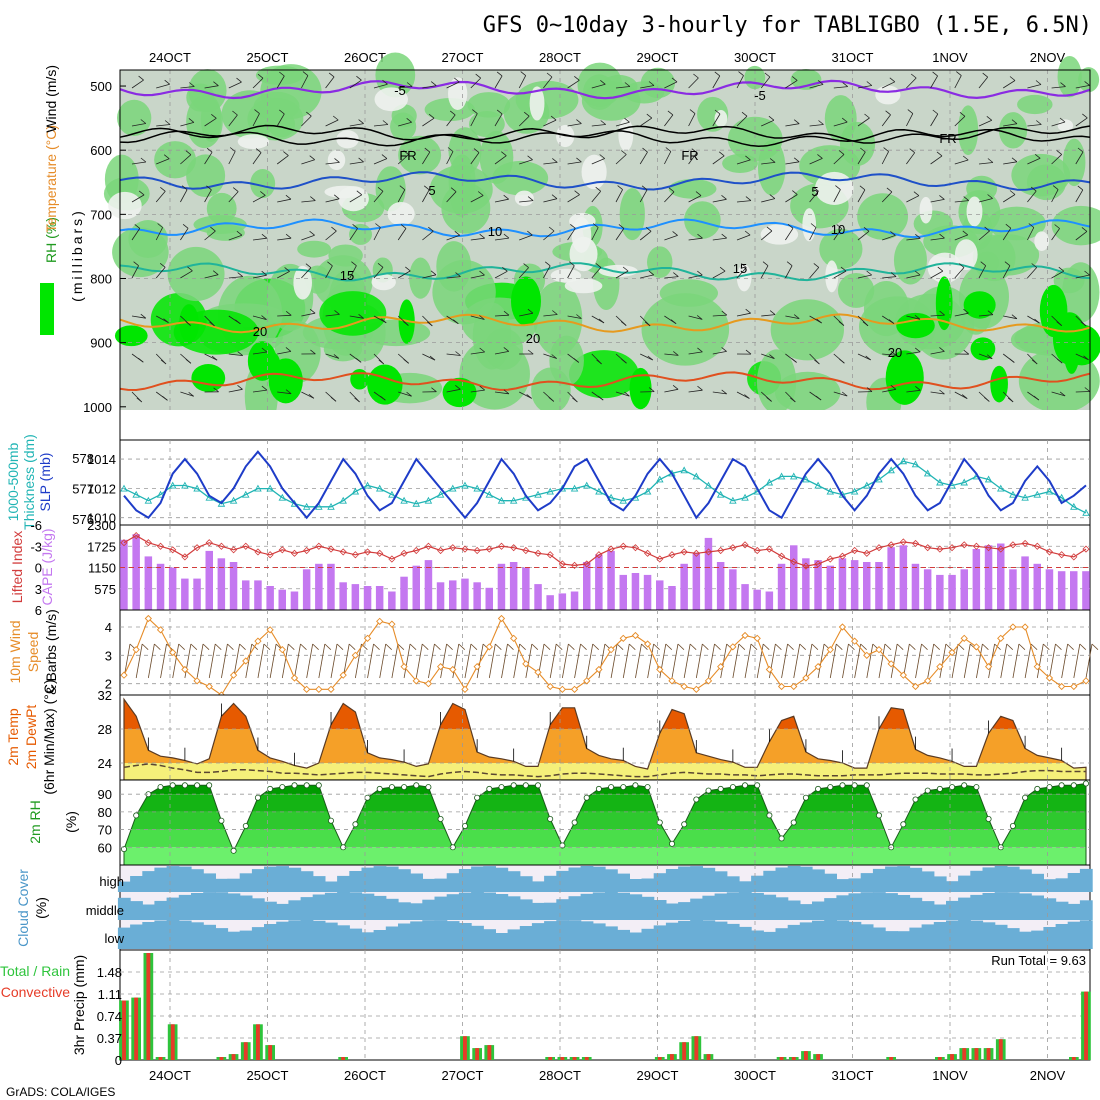 Image resolution: width=1100 pixels, height=1100 pixels. I want to click on x-tick-top-29OCT: 29OCT, so click(658, 57).